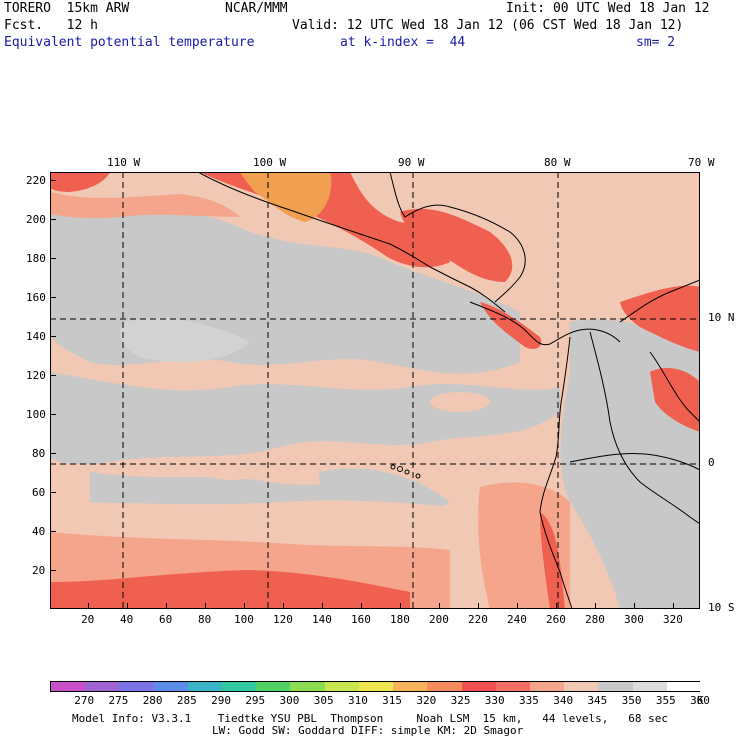  Describe the element at coordinates (205, 619) in the screenshot. I see `x-tick-80: 80` at that location.